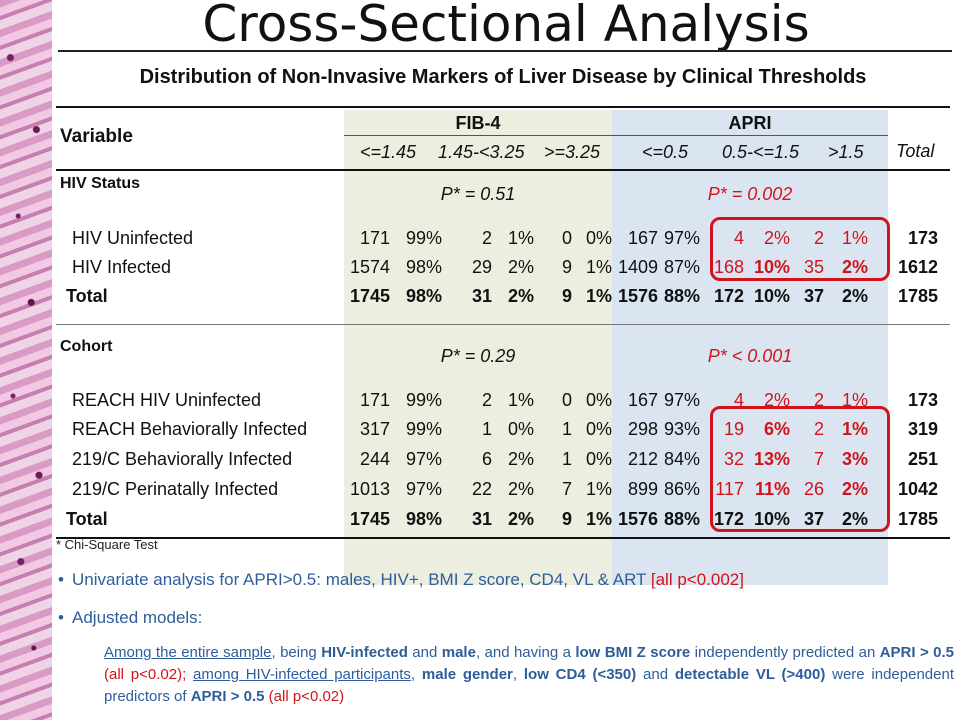  What do you see at coordinates (529, 685) in the screenshot?
I see `para-segment: were independent predictors of` at bounding box center [529, 685].